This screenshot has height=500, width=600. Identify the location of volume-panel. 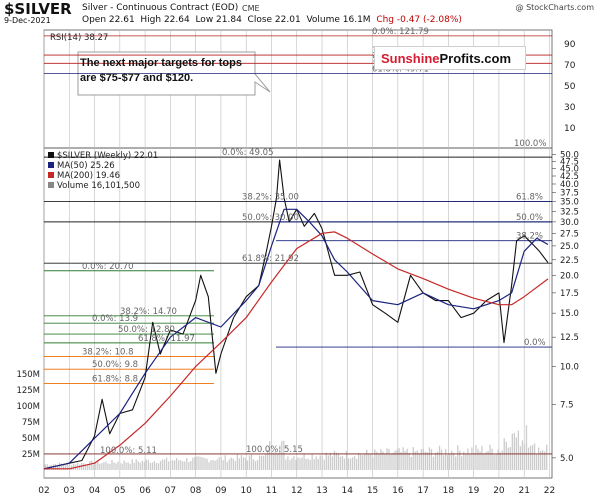
(296, 447).